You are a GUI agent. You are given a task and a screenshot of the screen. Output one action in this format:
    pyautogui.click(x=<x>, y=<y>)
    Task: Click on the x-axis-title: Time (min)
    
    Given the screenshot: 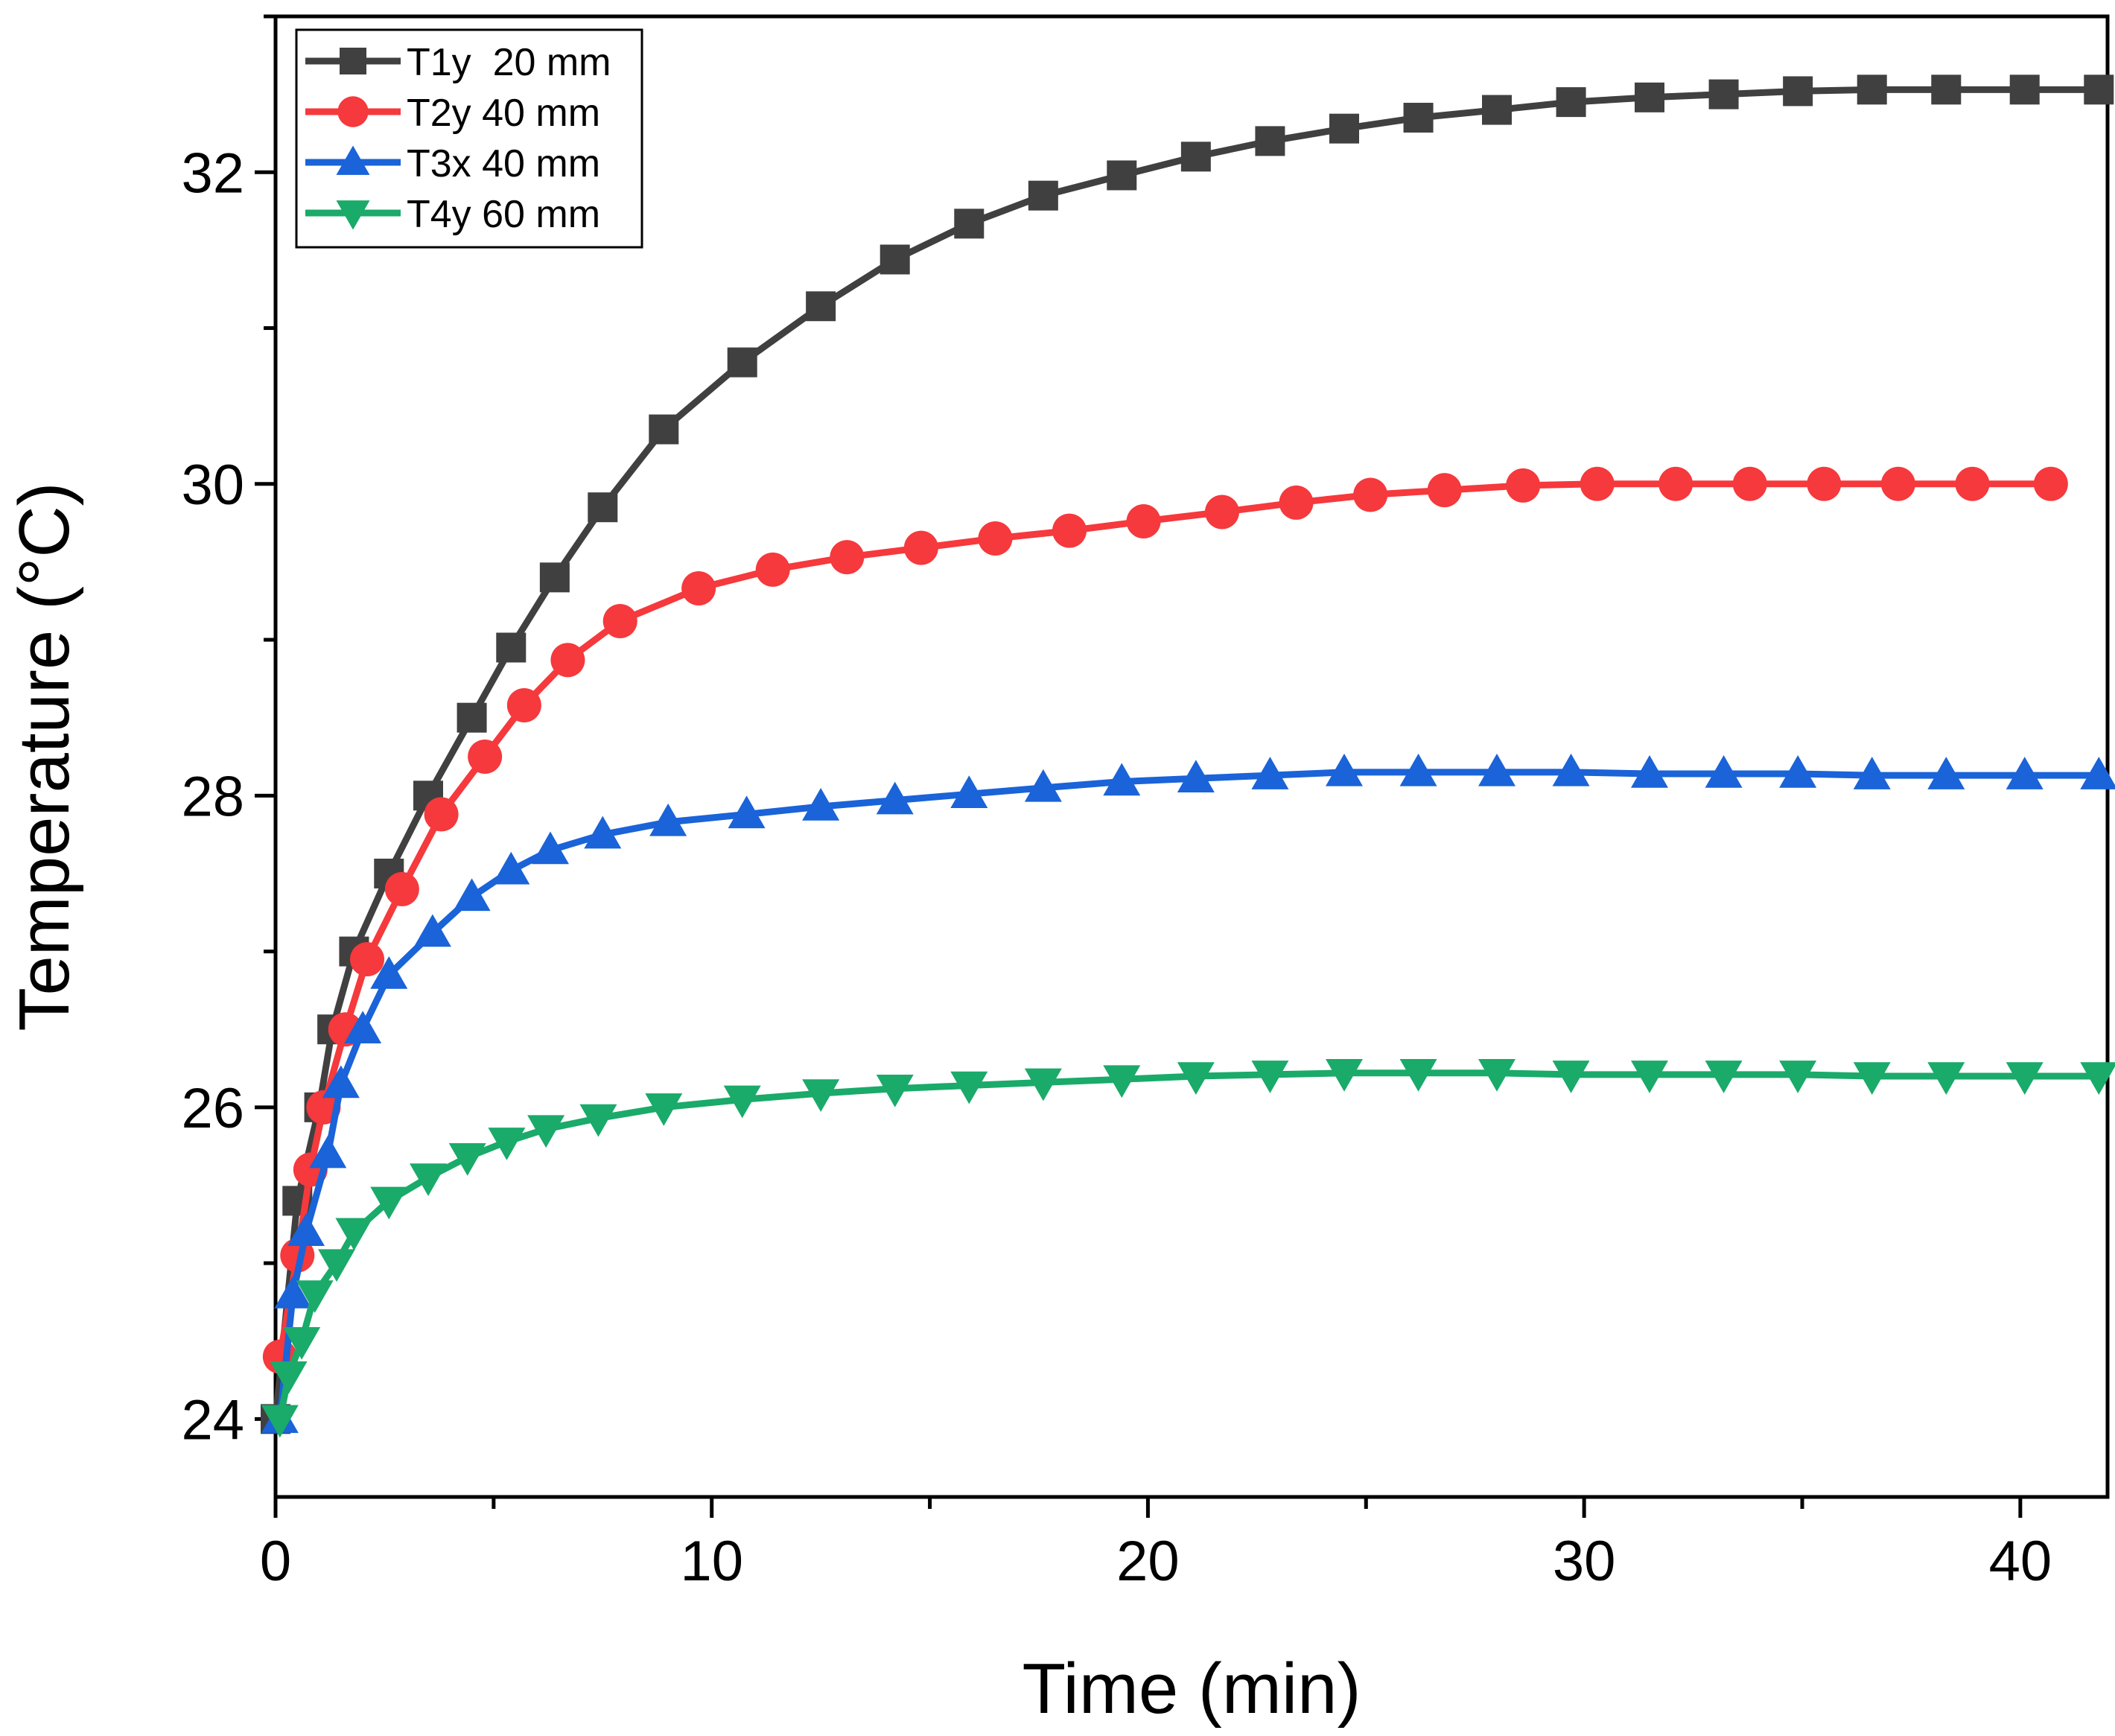 What is the action you would take?
    pyautogui.click(x=1191, y=1689)
    